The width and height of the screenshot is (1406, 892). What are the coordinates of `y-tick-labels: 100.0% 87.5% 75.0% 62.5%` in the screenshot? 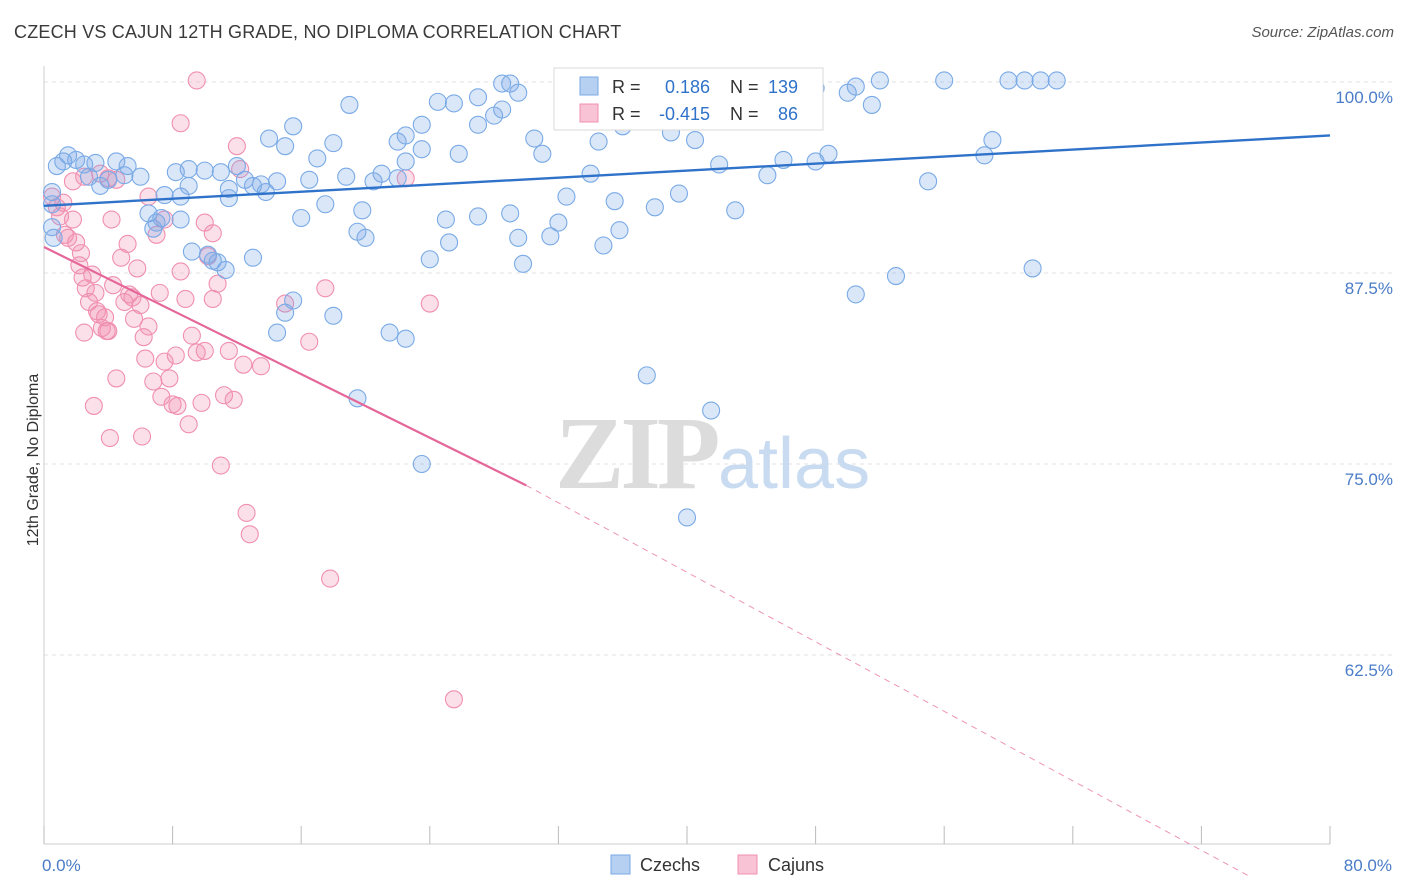 It's located at (1364, 384).